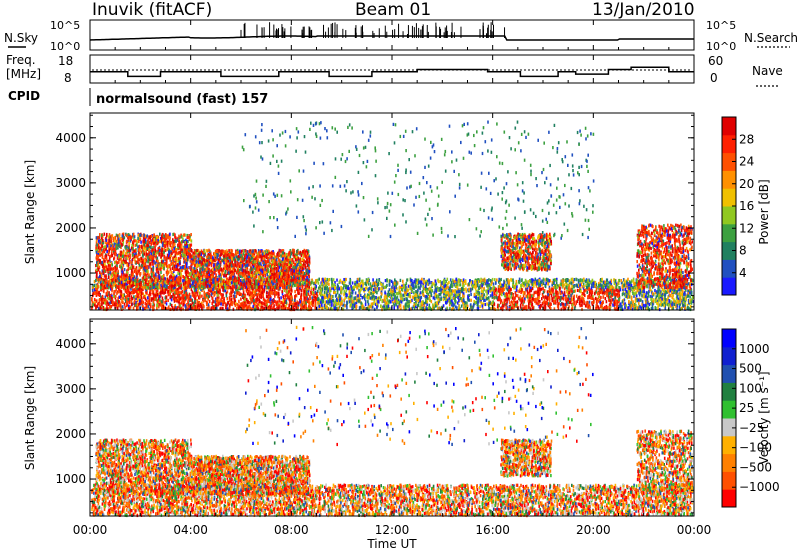 The width and height of the screenshot is (800, 554). I want to click on velocity-ytick-label: 2000, so click(70, 434).